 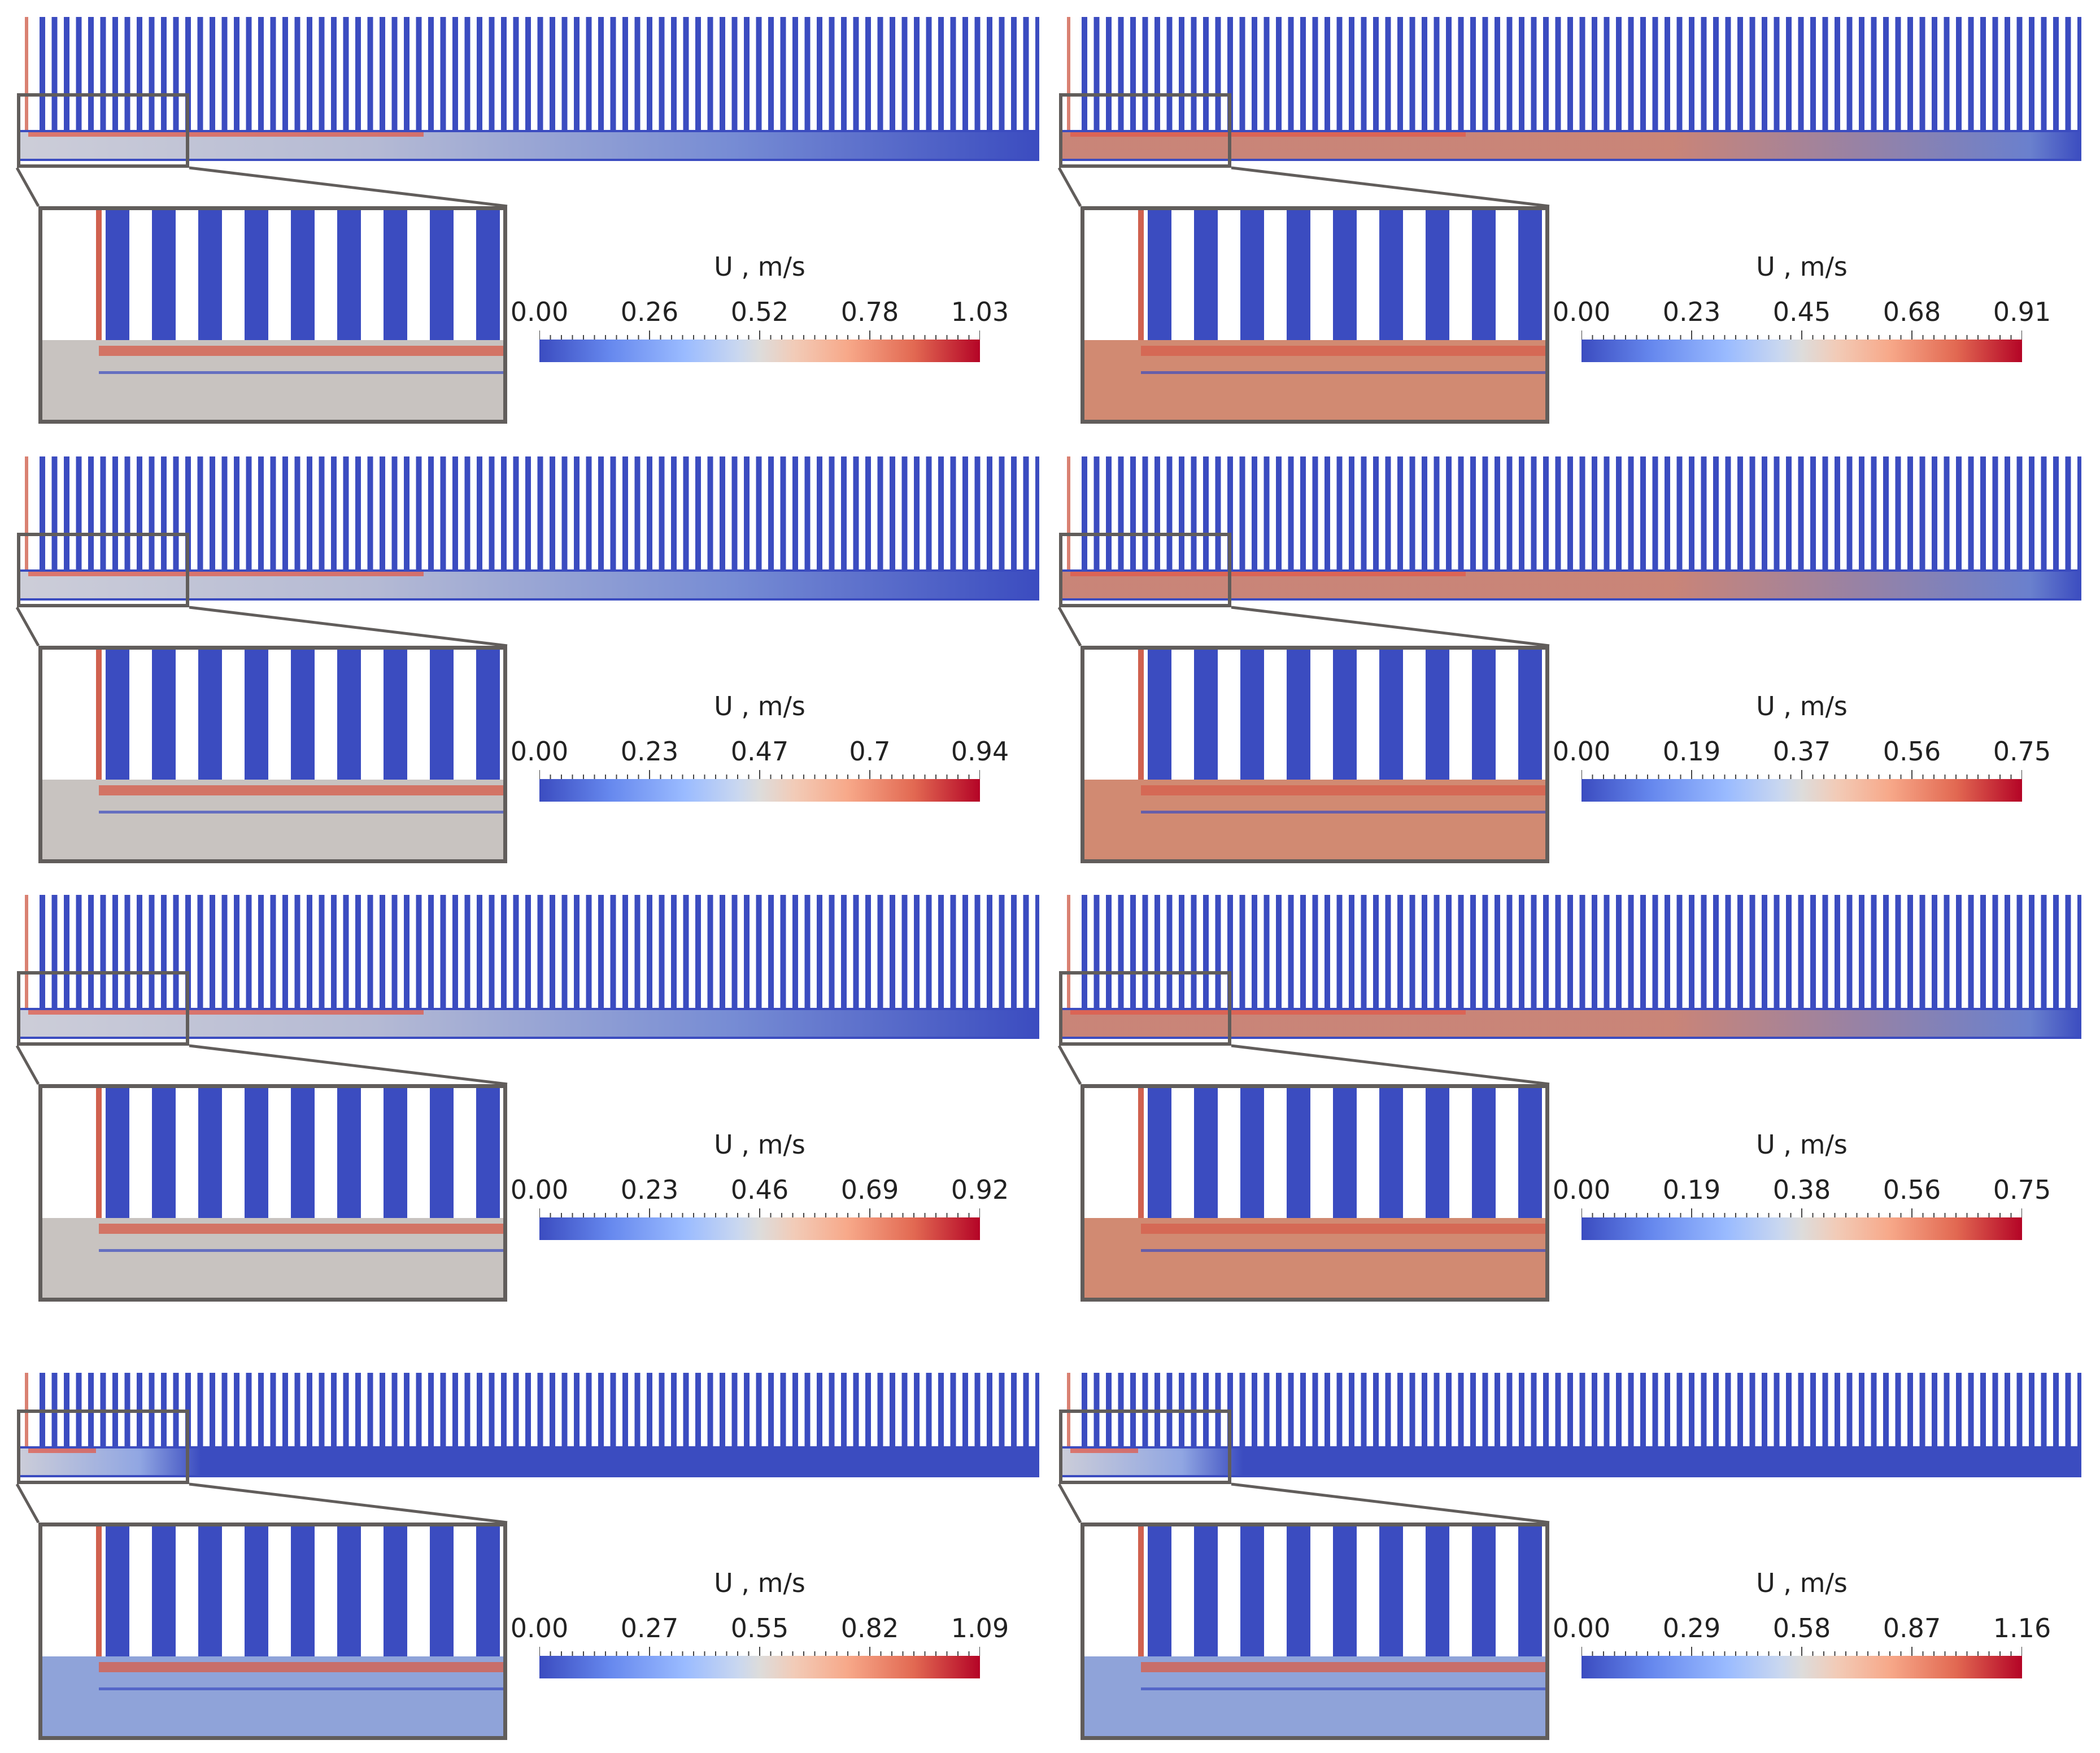 I want to click on colorbar: U , m/s 0.00 0.23 0.47 0.7 0.94, so click(x=760, y=747).